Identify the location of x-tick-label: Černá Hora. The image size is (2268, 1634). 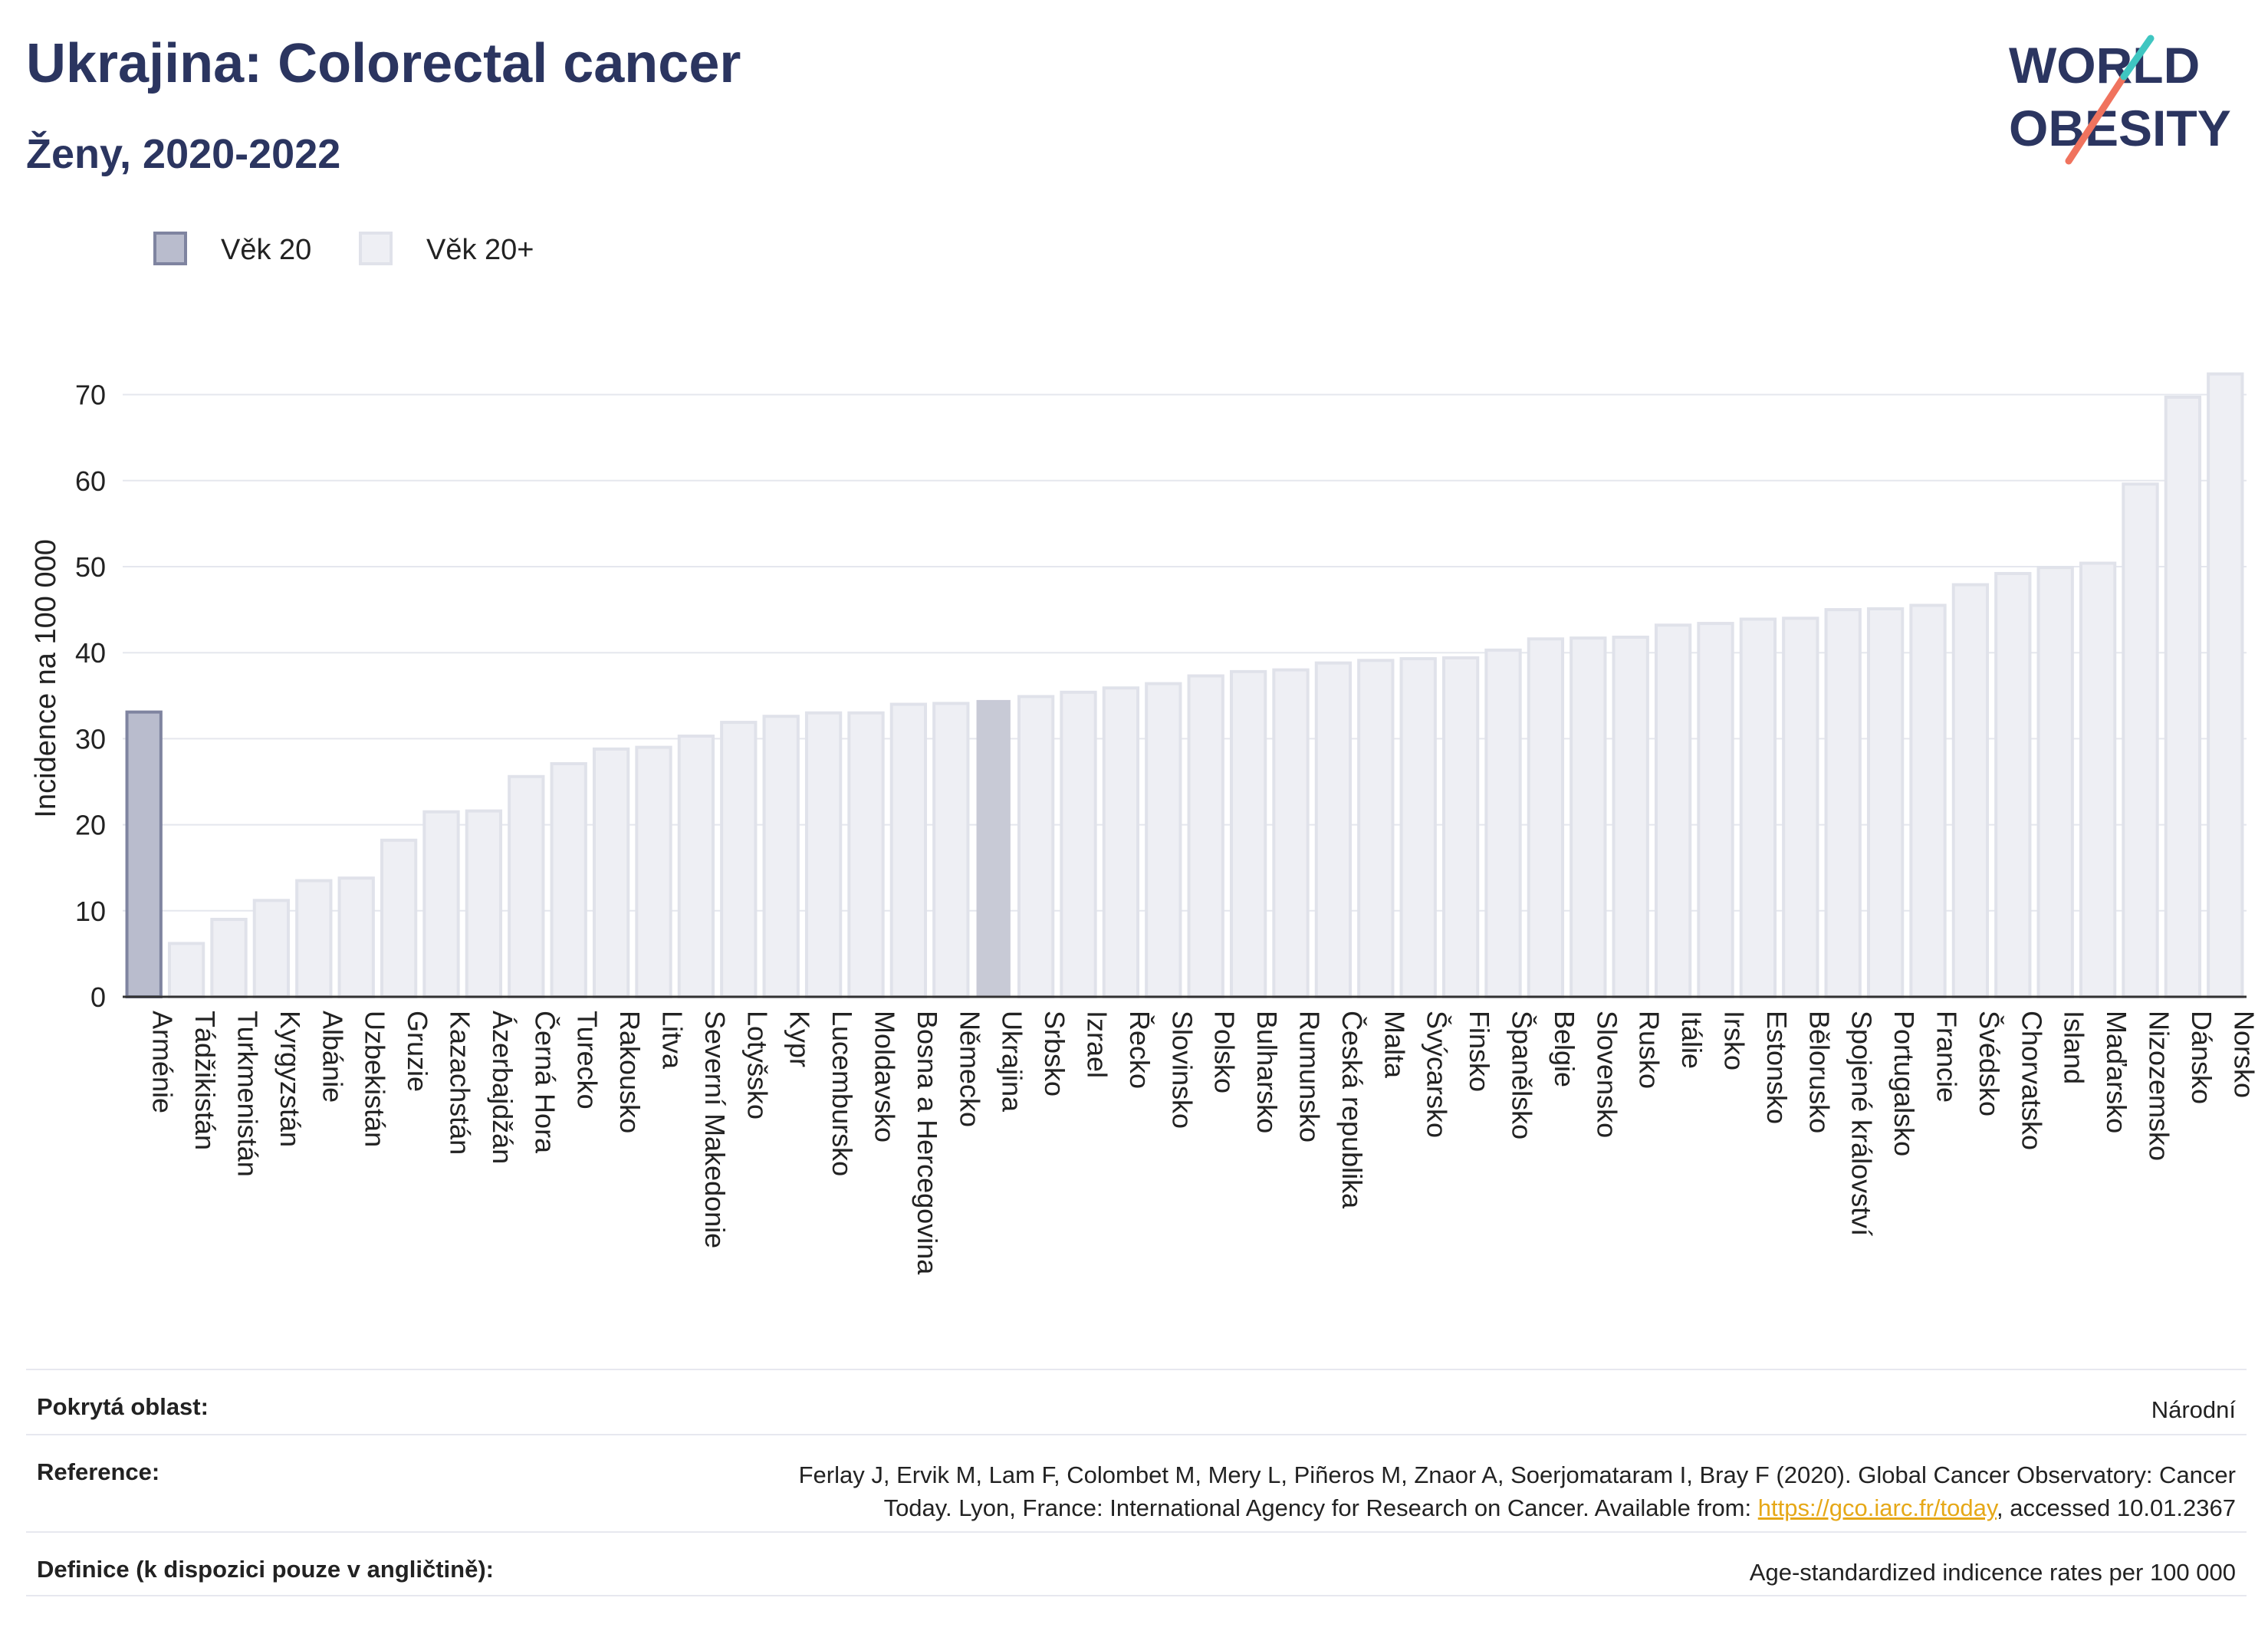
(544, 1082).